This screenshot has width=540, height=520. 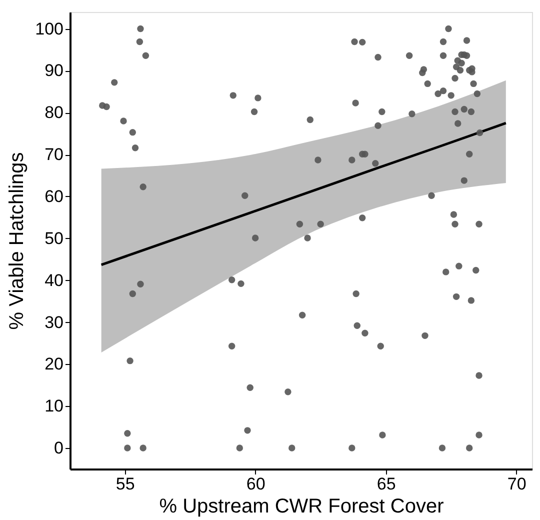 What do you see at coordinates (54, 112) in the screenshot?
I see `y-tick-label: 80` at bounding box center [54, 112].